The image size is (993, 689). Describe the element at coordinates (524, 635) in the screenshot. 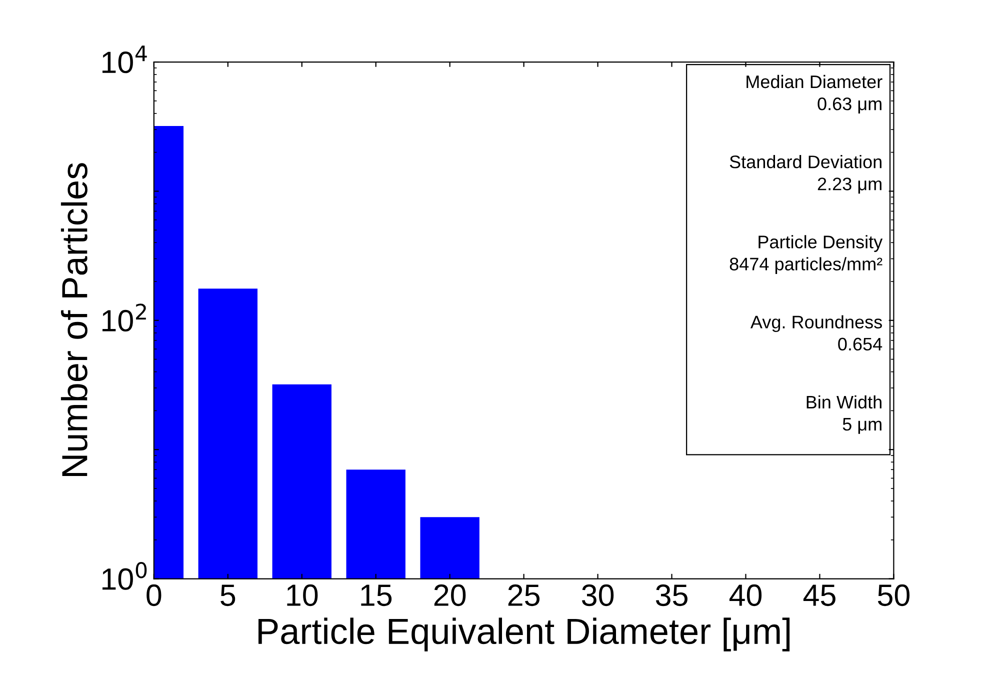

I see `x-axis-title: Particle Equivalent Diameter [μm]` at that location.